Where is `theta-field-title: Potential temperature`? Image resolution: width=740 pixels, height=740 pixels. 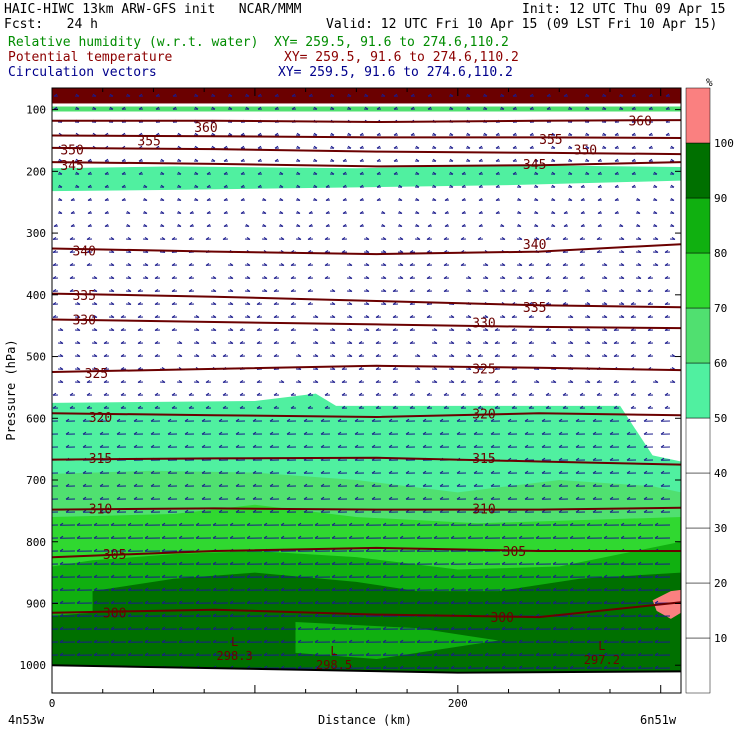
theta-field-title: Potential temperature is located at coordinates (90, 57).